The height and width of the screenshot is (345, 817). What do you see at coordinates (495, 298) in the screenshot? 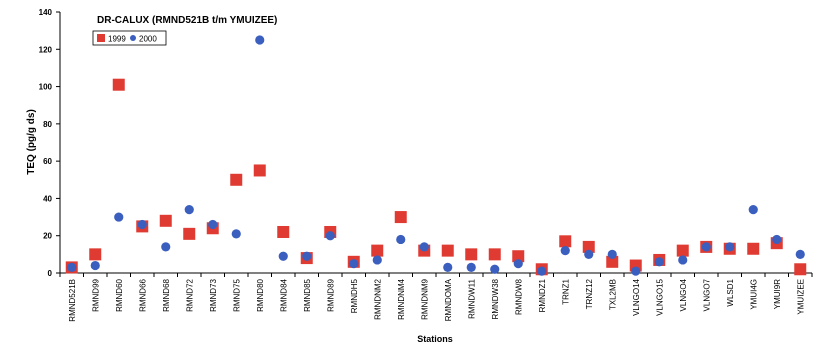
I see `x-tick-label: RMNDW38` at bounding box center [495, 298].